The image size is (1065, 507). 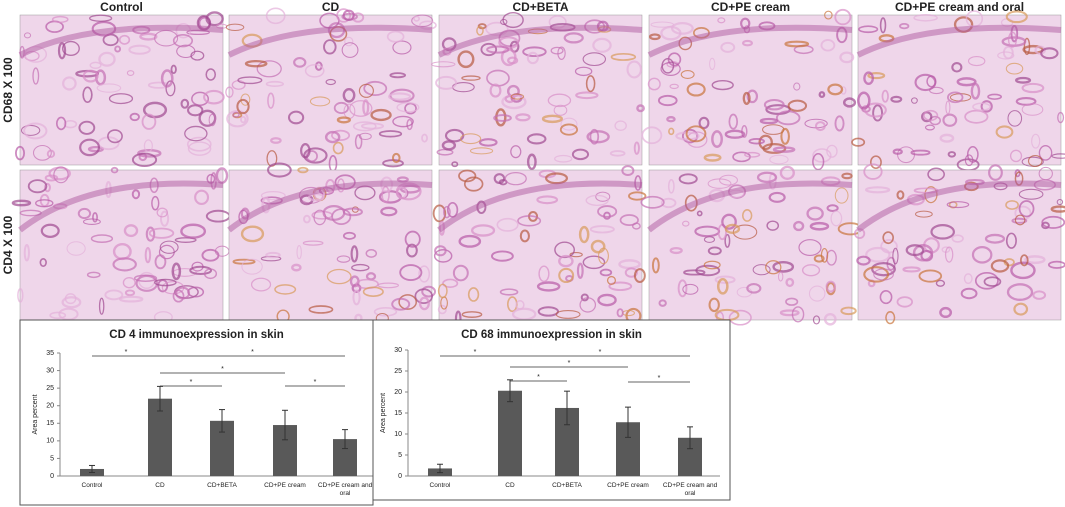 I want to click on x-tick-label-box: CD+PE cream, so click(x=628, y=485).